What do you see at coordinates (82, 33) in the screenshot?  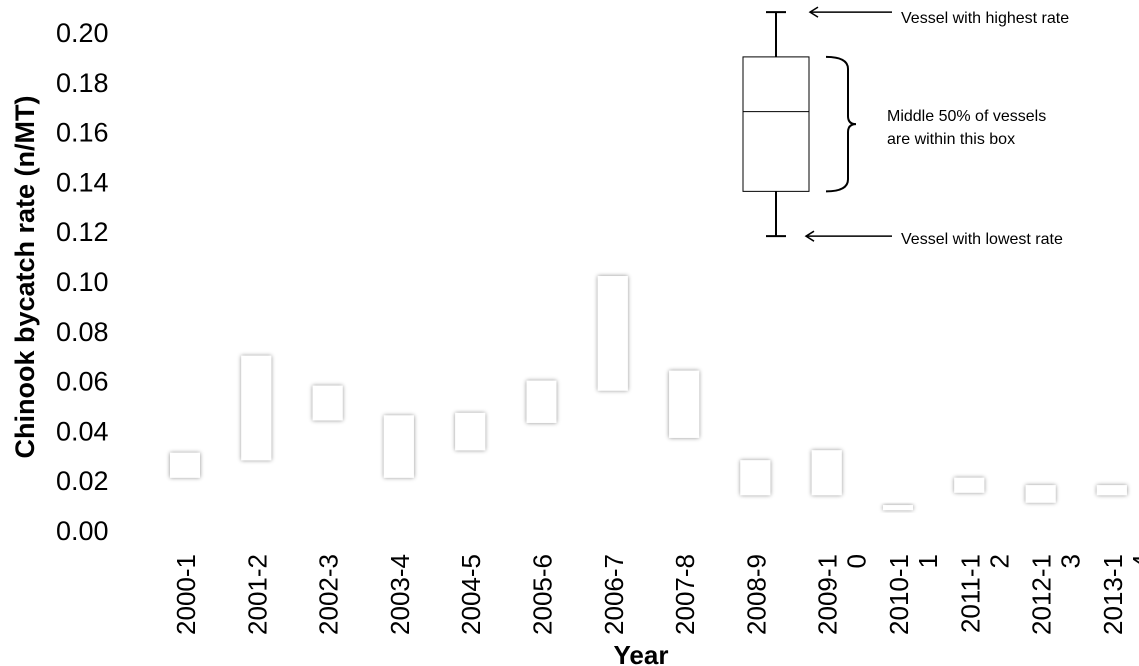 I see `y-tick-label: 0.20` at bounding box center [82, 33].